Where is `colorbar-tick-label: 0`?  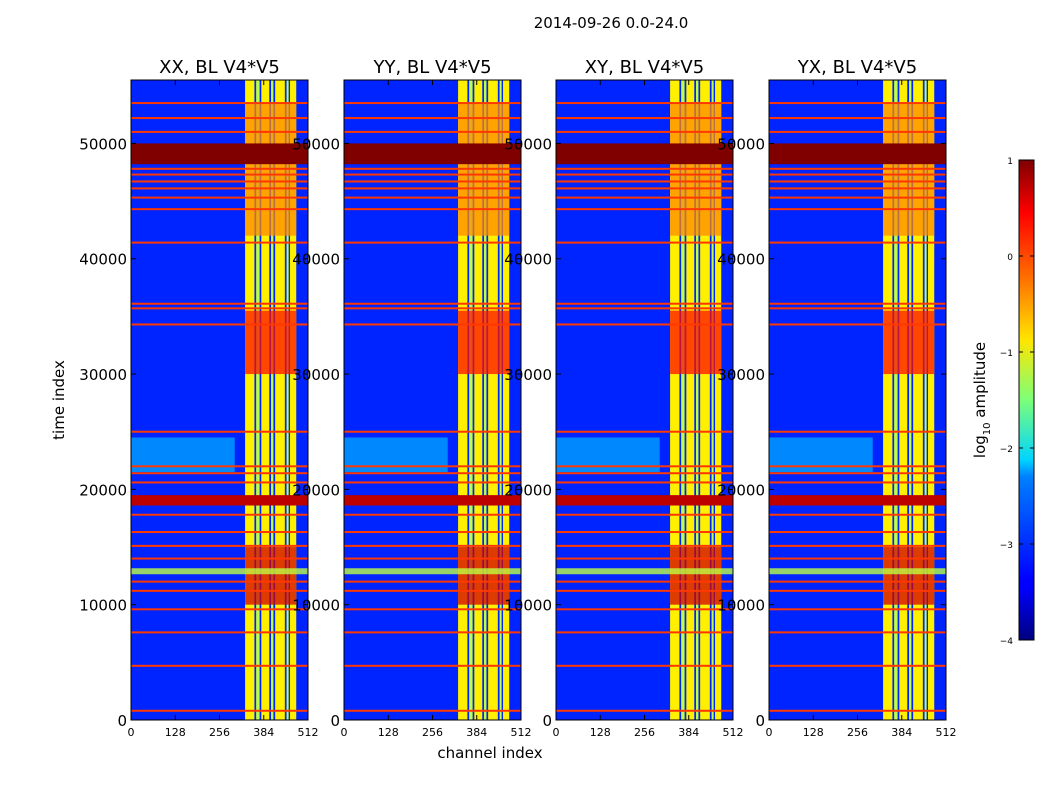 colorbar-tick-label: 0 is located at coordinates (1010, 258).